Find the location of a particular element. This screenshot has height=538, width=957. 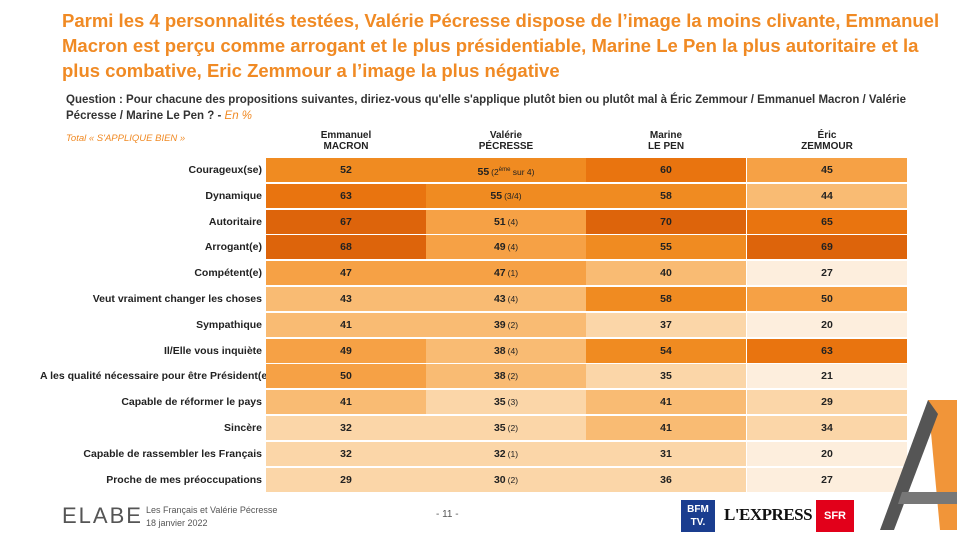

cell-value: 65 is located at coordinates (827, 221).